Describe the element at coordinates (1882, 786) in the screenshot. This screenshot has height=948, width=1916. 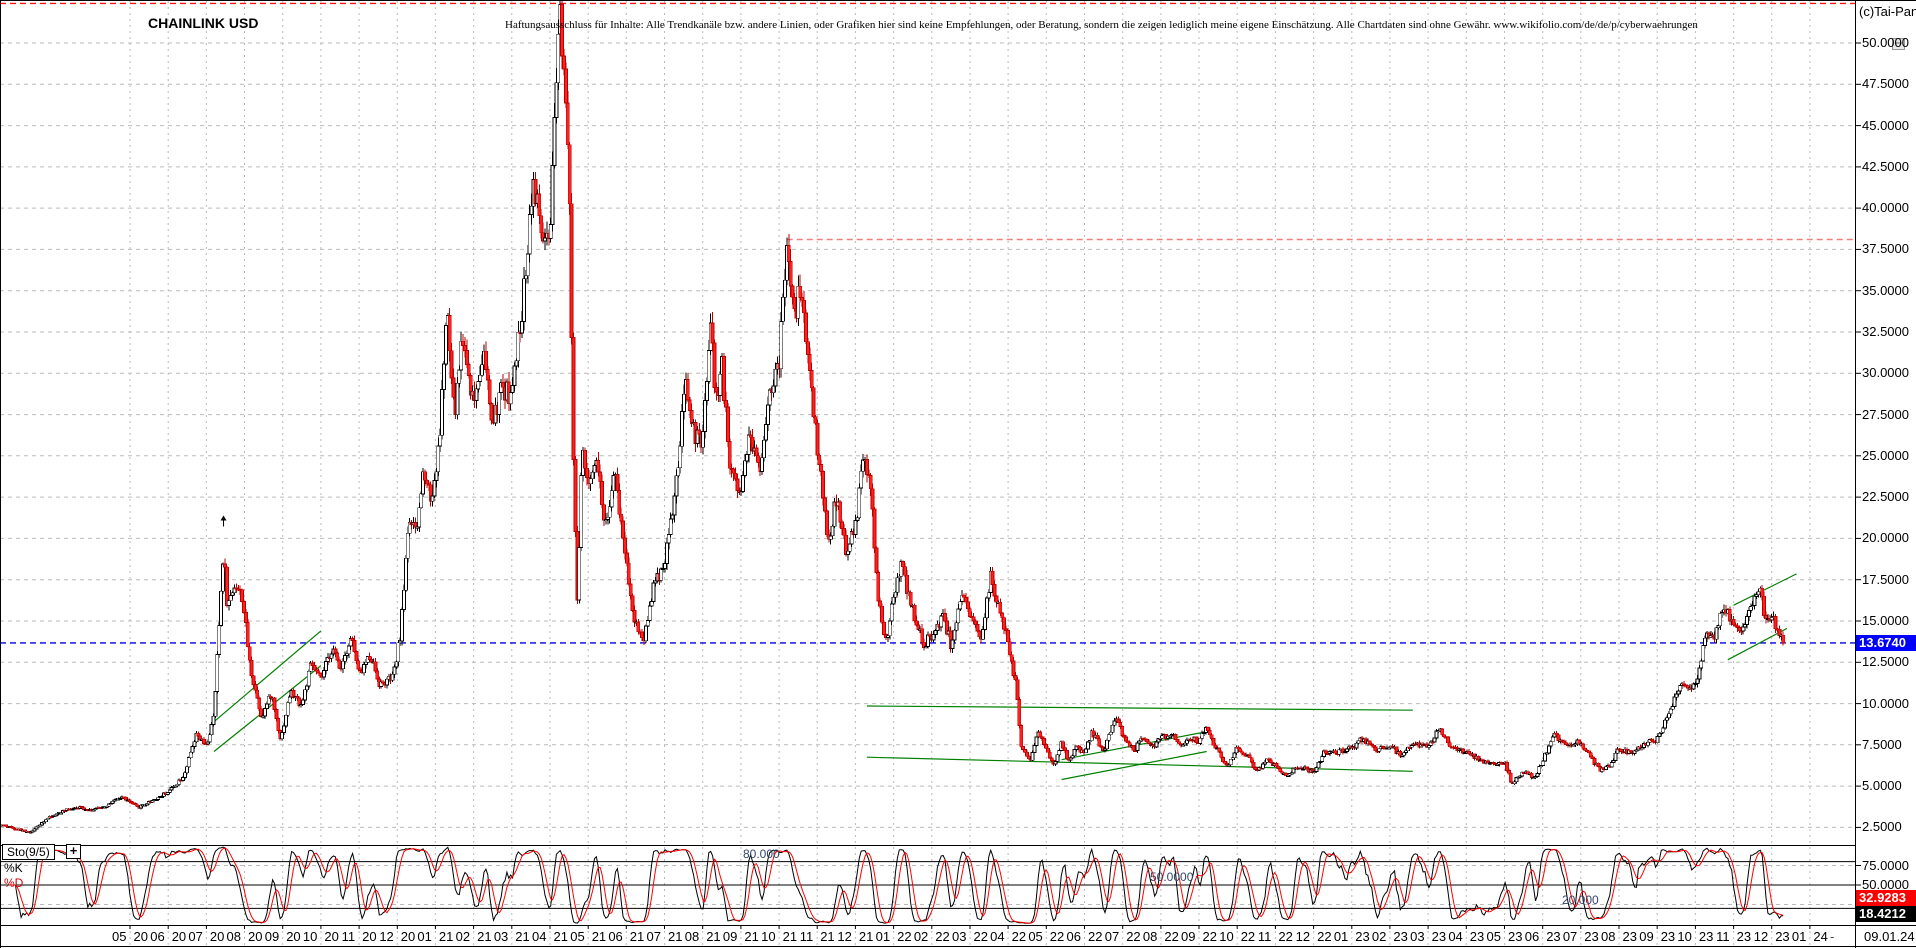
I see `y-axis-tick-label: 5.0000` at that location.